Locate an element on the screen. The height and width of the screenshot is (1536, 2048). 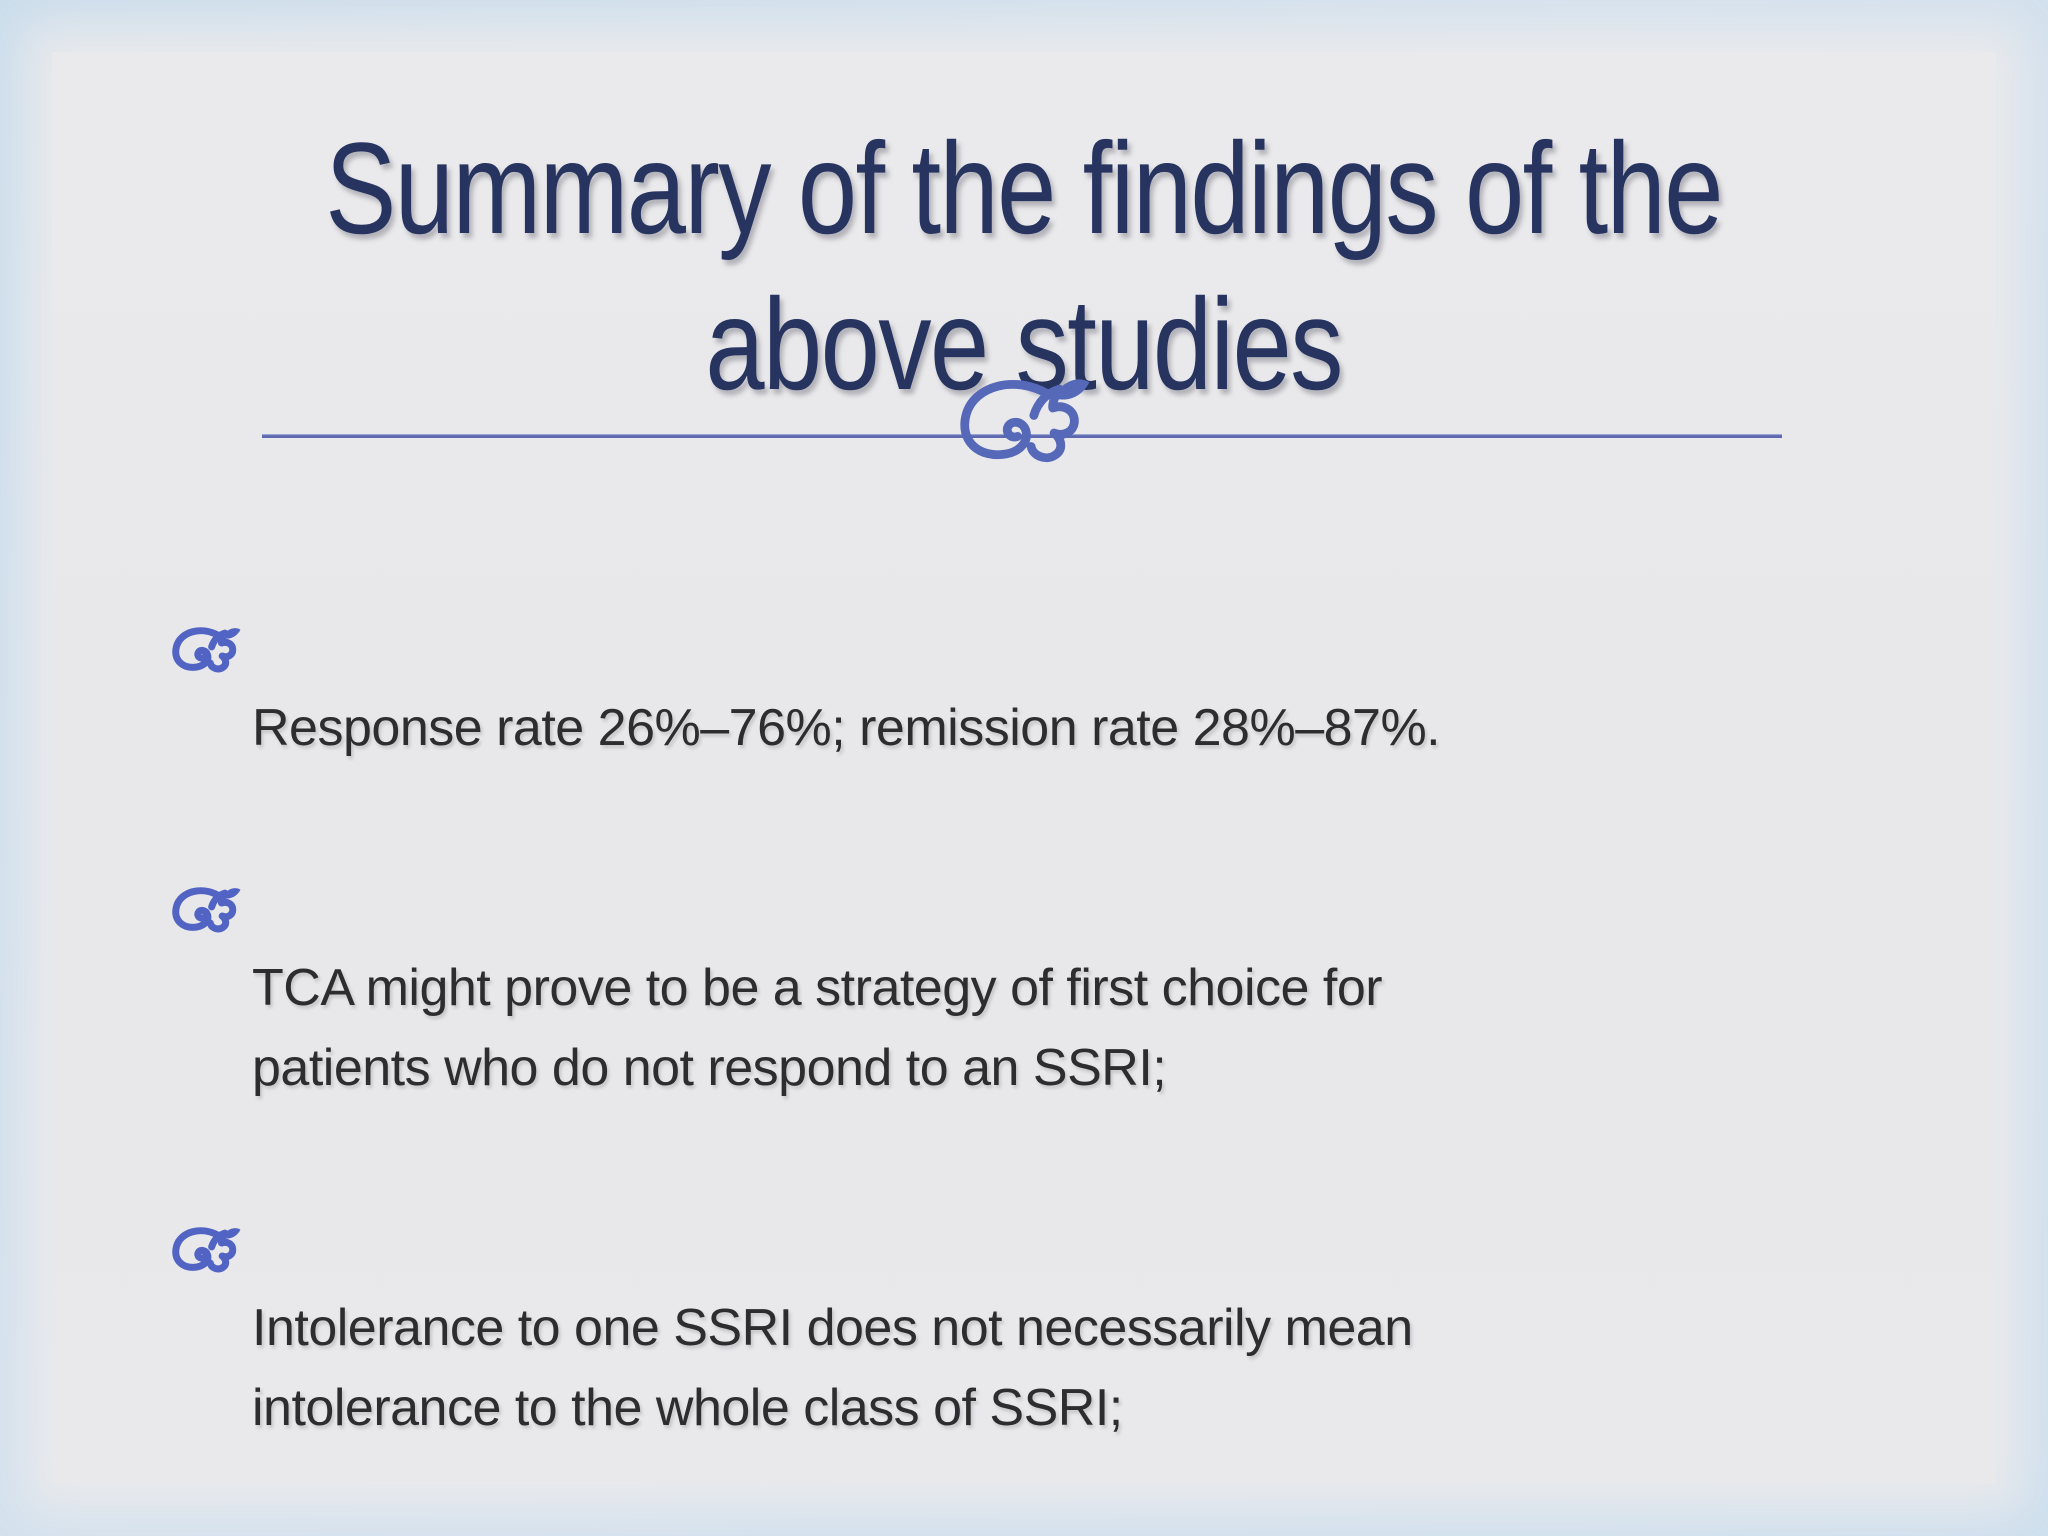
title-divider is located at coordinates (1024, 439).